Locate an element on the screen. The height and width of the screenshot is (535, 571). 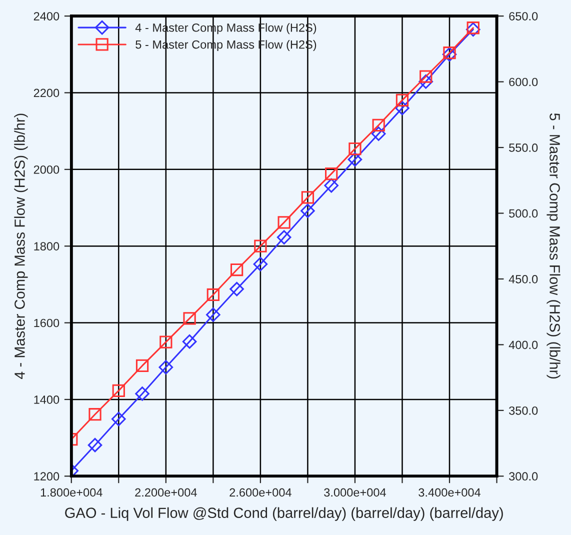
x-tick-label: 1.800e+004 is located at coordinates (71, 492).